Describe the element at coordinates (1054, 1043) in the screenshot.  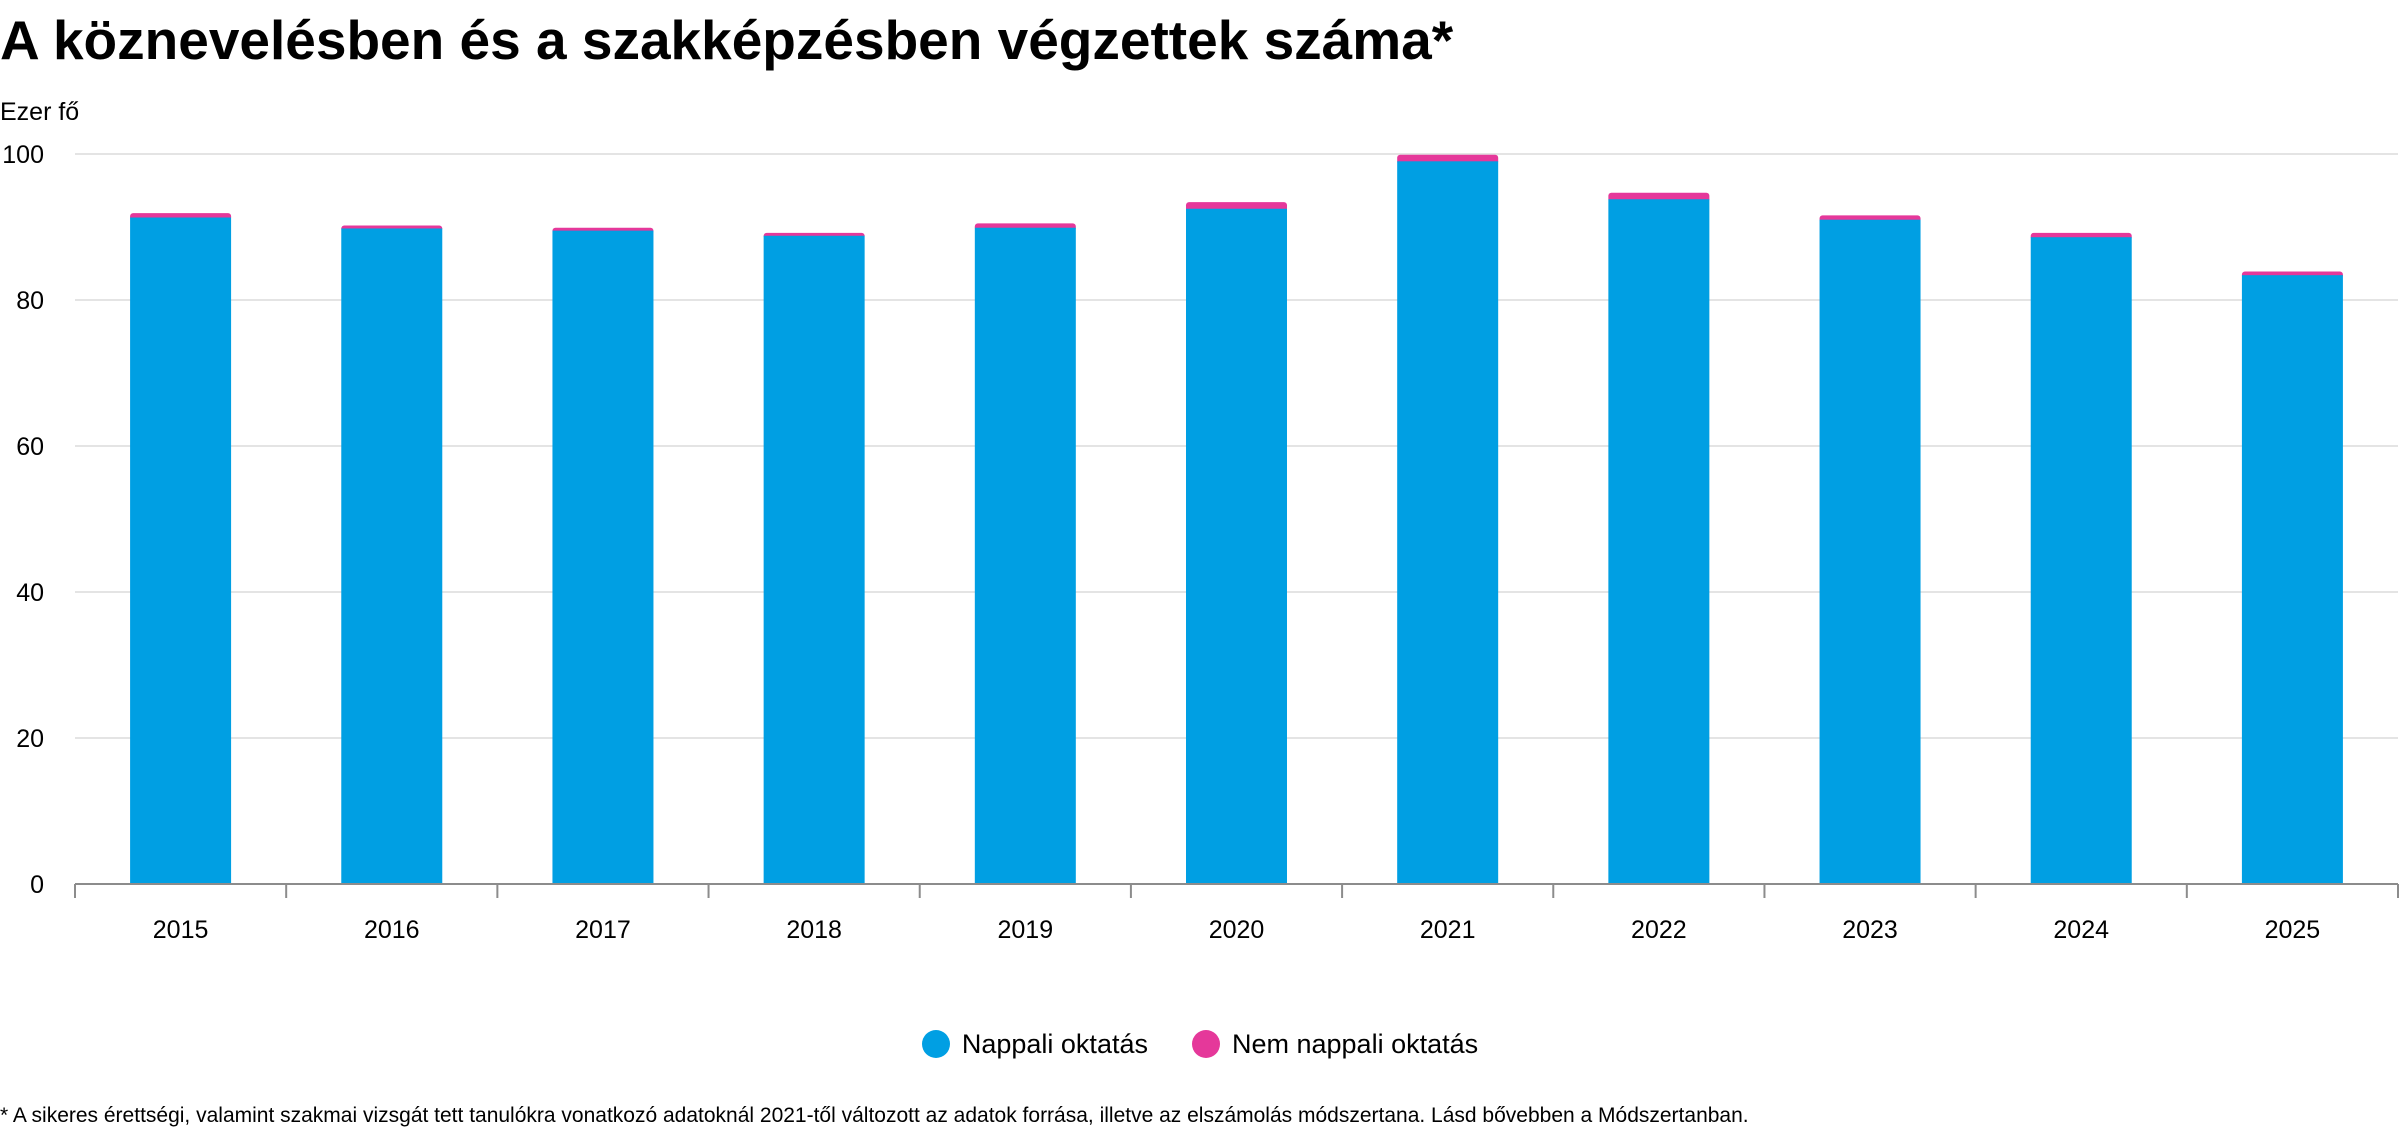
I see `legend-label-nappali: Nappali oktatás` at that location.